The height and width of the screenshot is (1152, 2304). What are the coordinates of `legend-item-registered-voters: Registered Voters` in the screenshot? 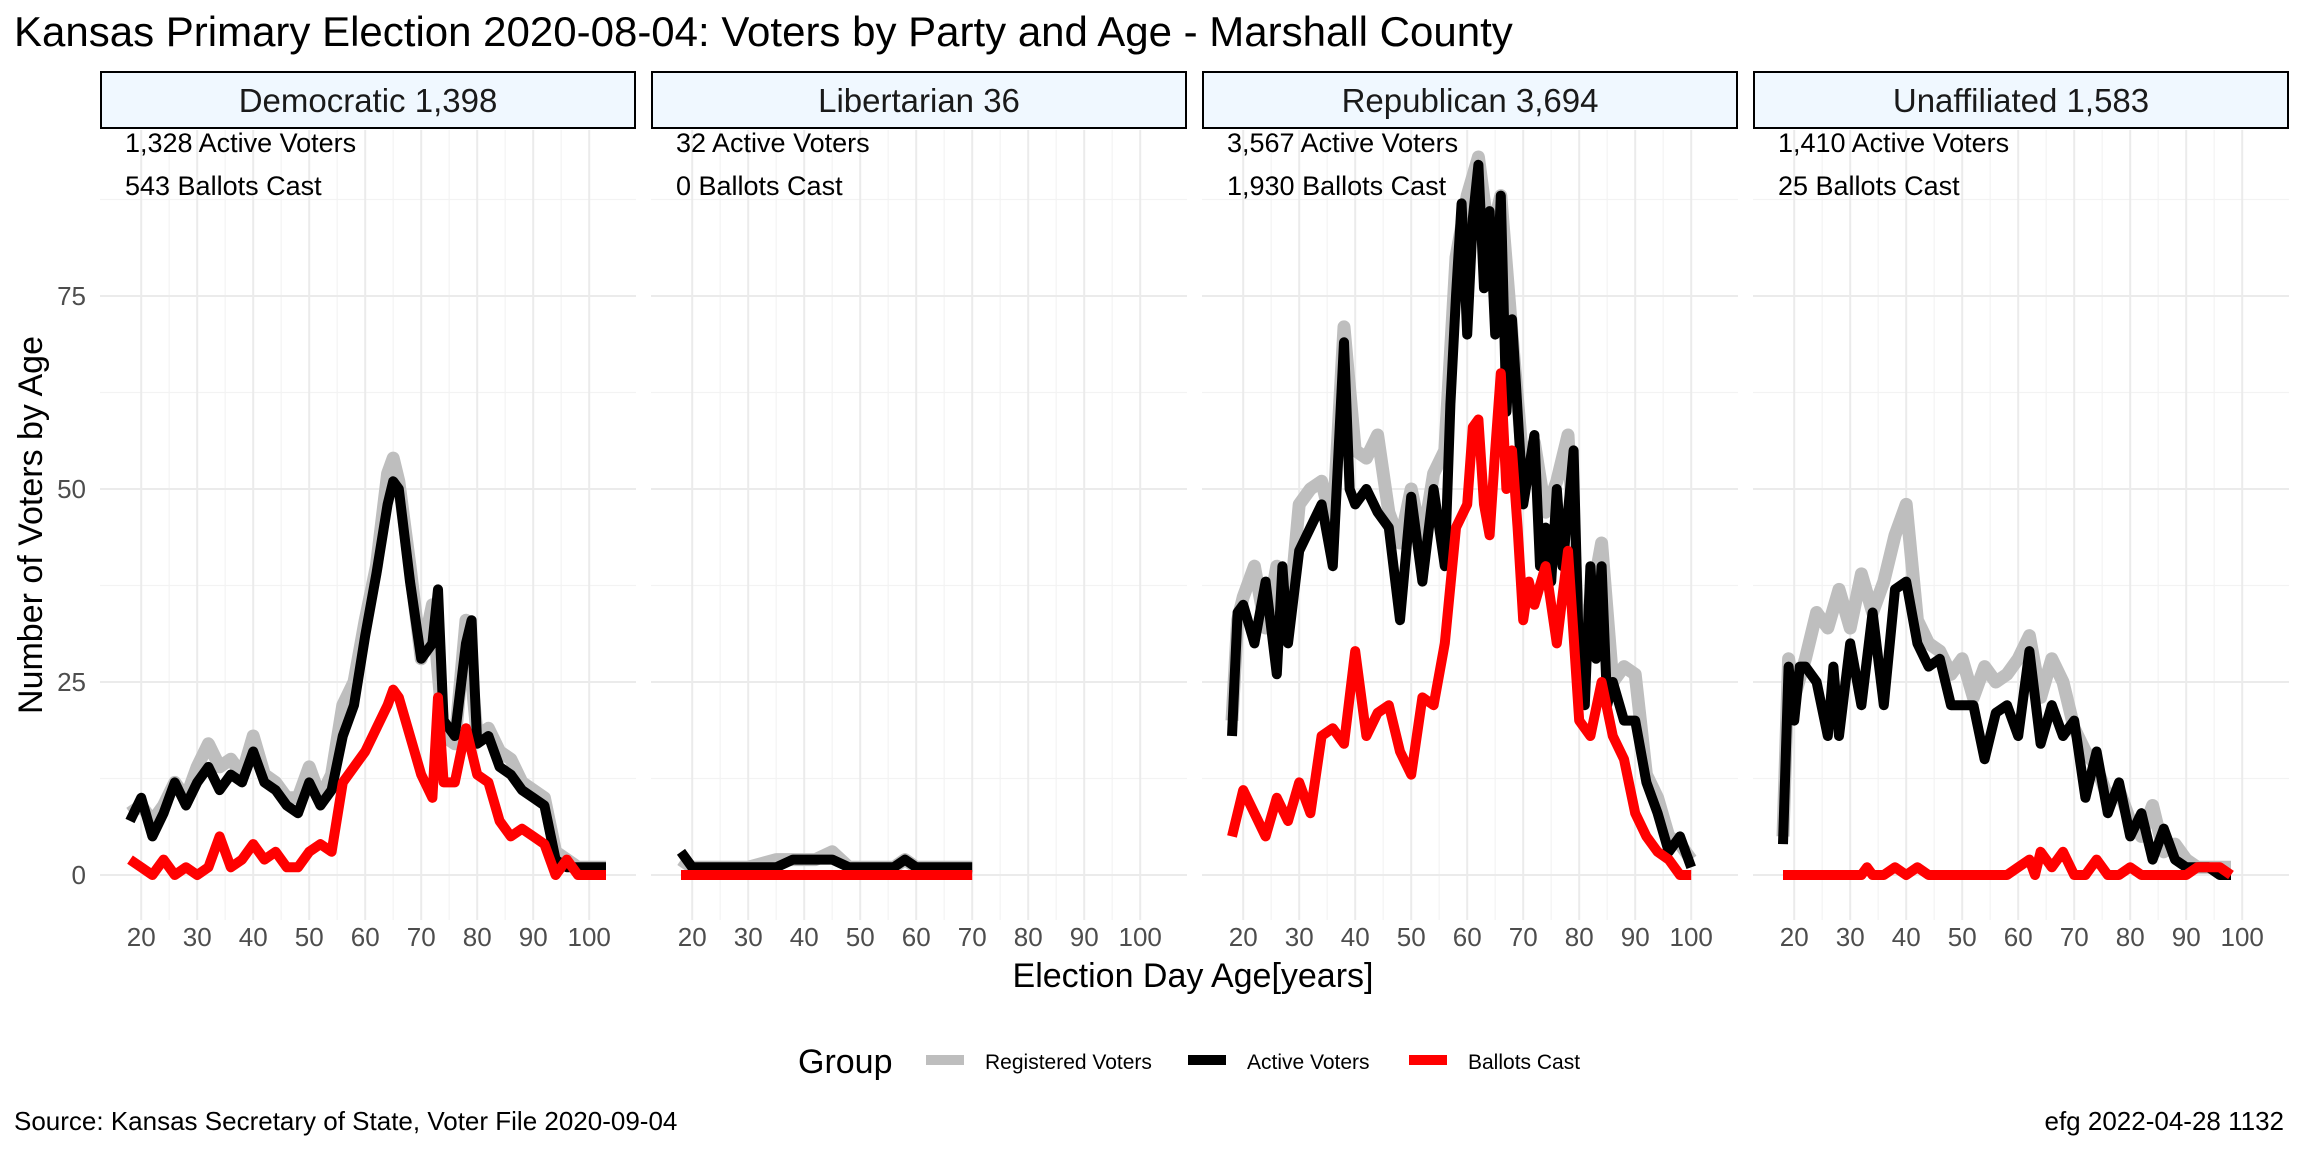 It's located at (1039, 1062).